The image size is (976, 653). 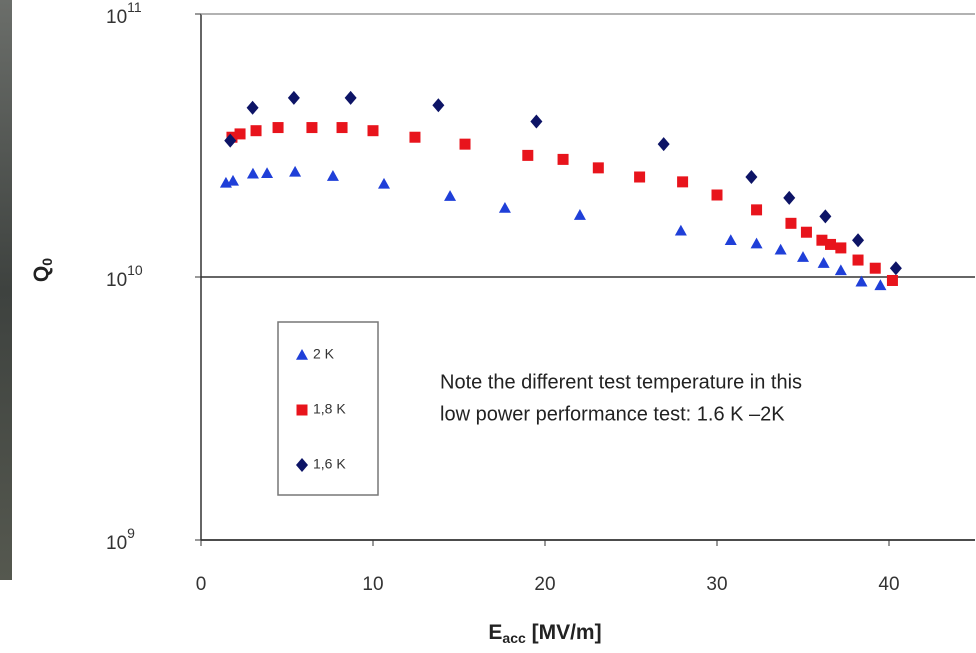 I want to click on photo-edge, so click(x=6, y=290).